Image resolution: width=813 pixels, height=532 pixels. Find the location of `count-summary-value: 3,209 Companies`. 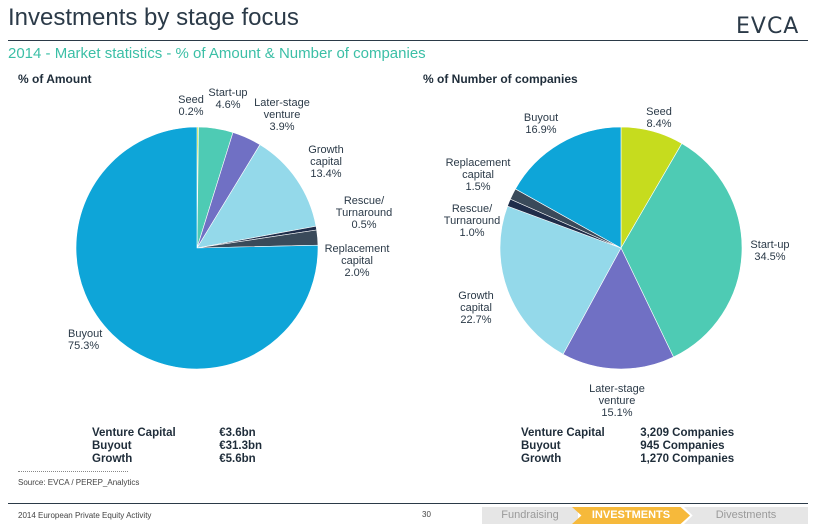

count-summary-value: 3,209 Companies is located at coordinates (687, 433).